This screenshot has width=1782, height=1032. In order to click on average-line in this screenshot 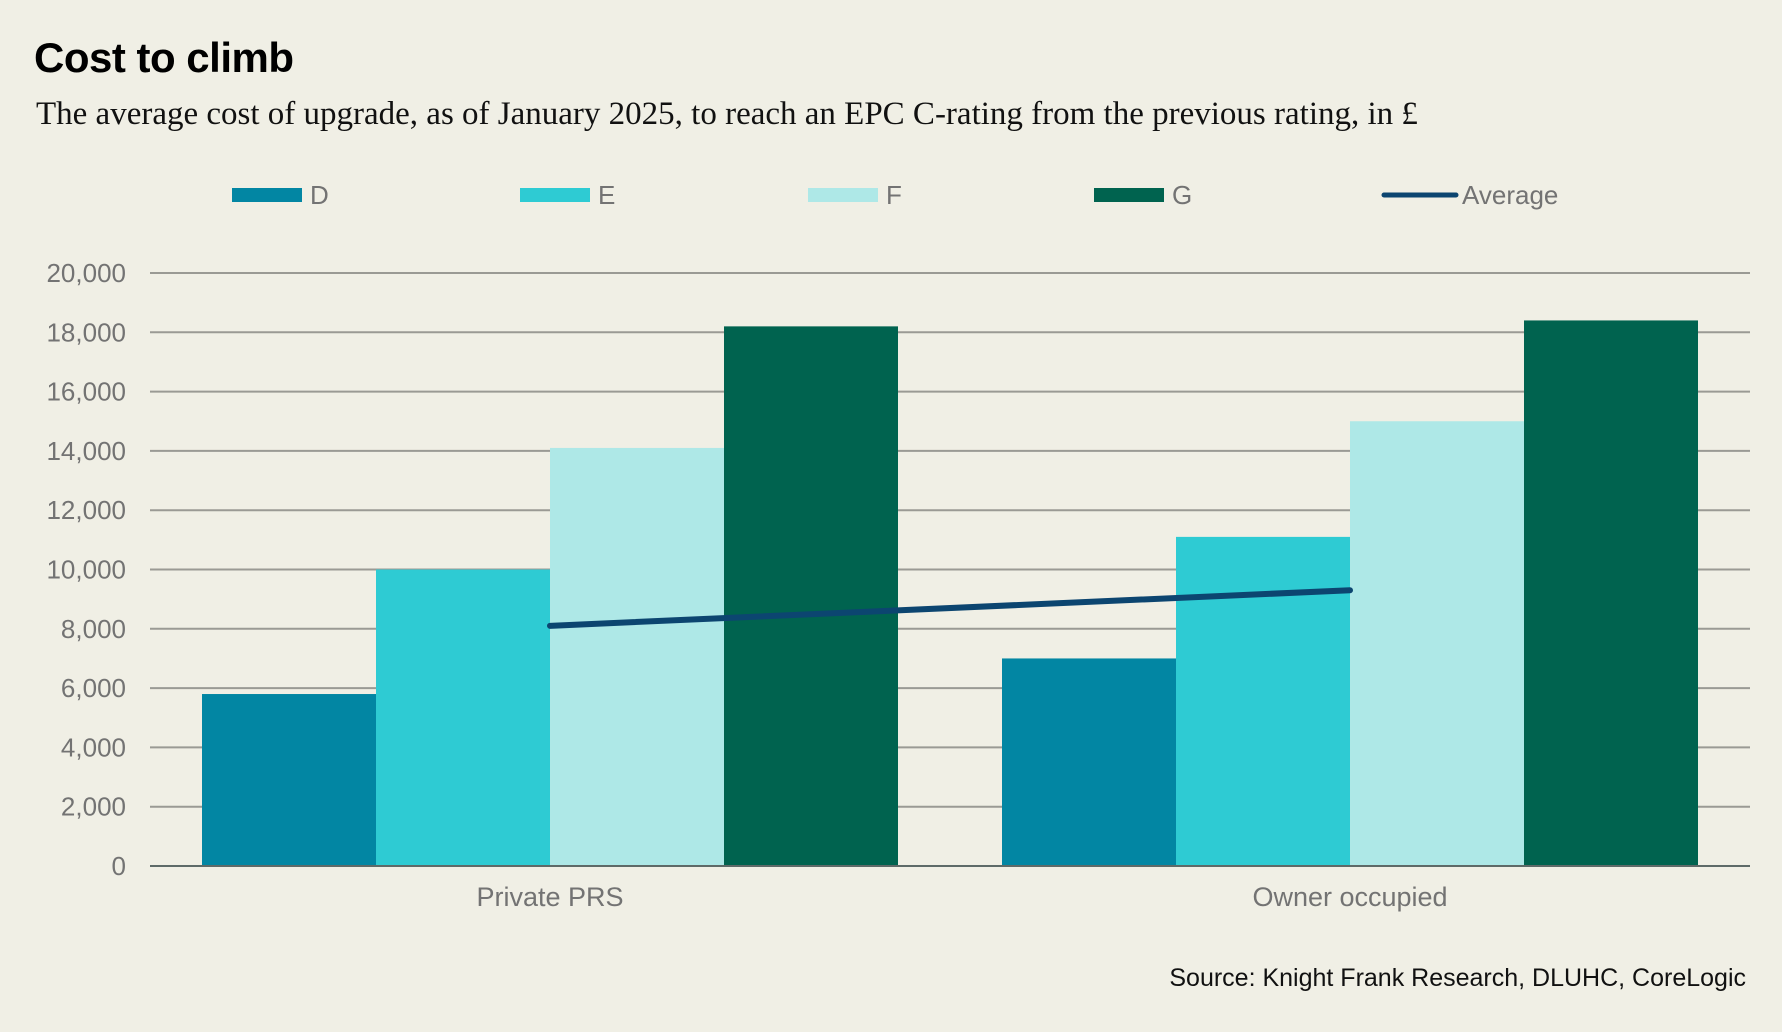, I will do `click(950, 608)`.